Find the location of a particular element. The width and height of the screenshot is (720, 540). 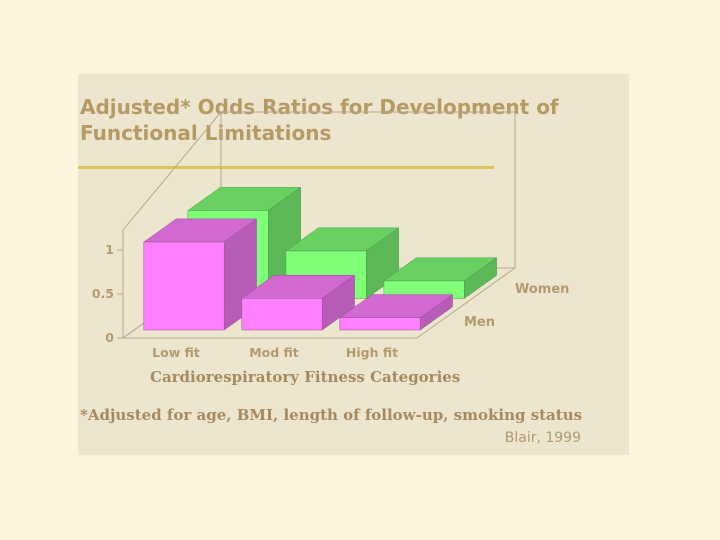

x-tick-label: Mod fit is located at coordinates (274, 352).